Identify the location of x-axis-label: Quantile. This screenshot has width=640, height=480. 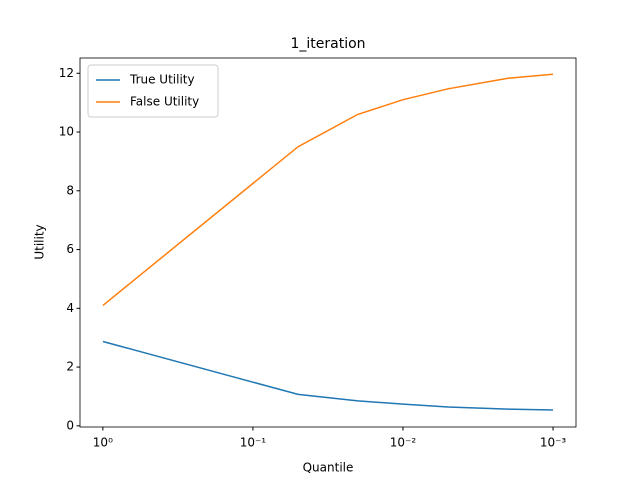
(328, 468).